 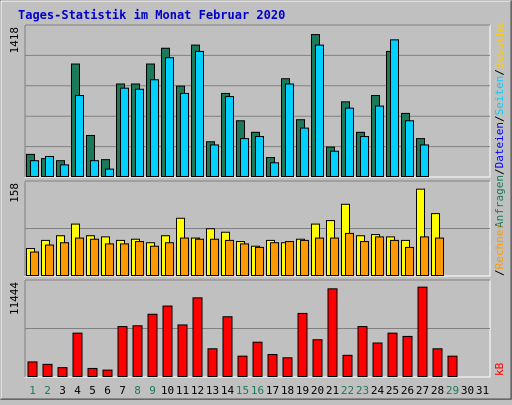 What do you see at coordinates (287, 390) in the screenshot?
I see `x-tick-label: 18` at bounding box center [287, 390].